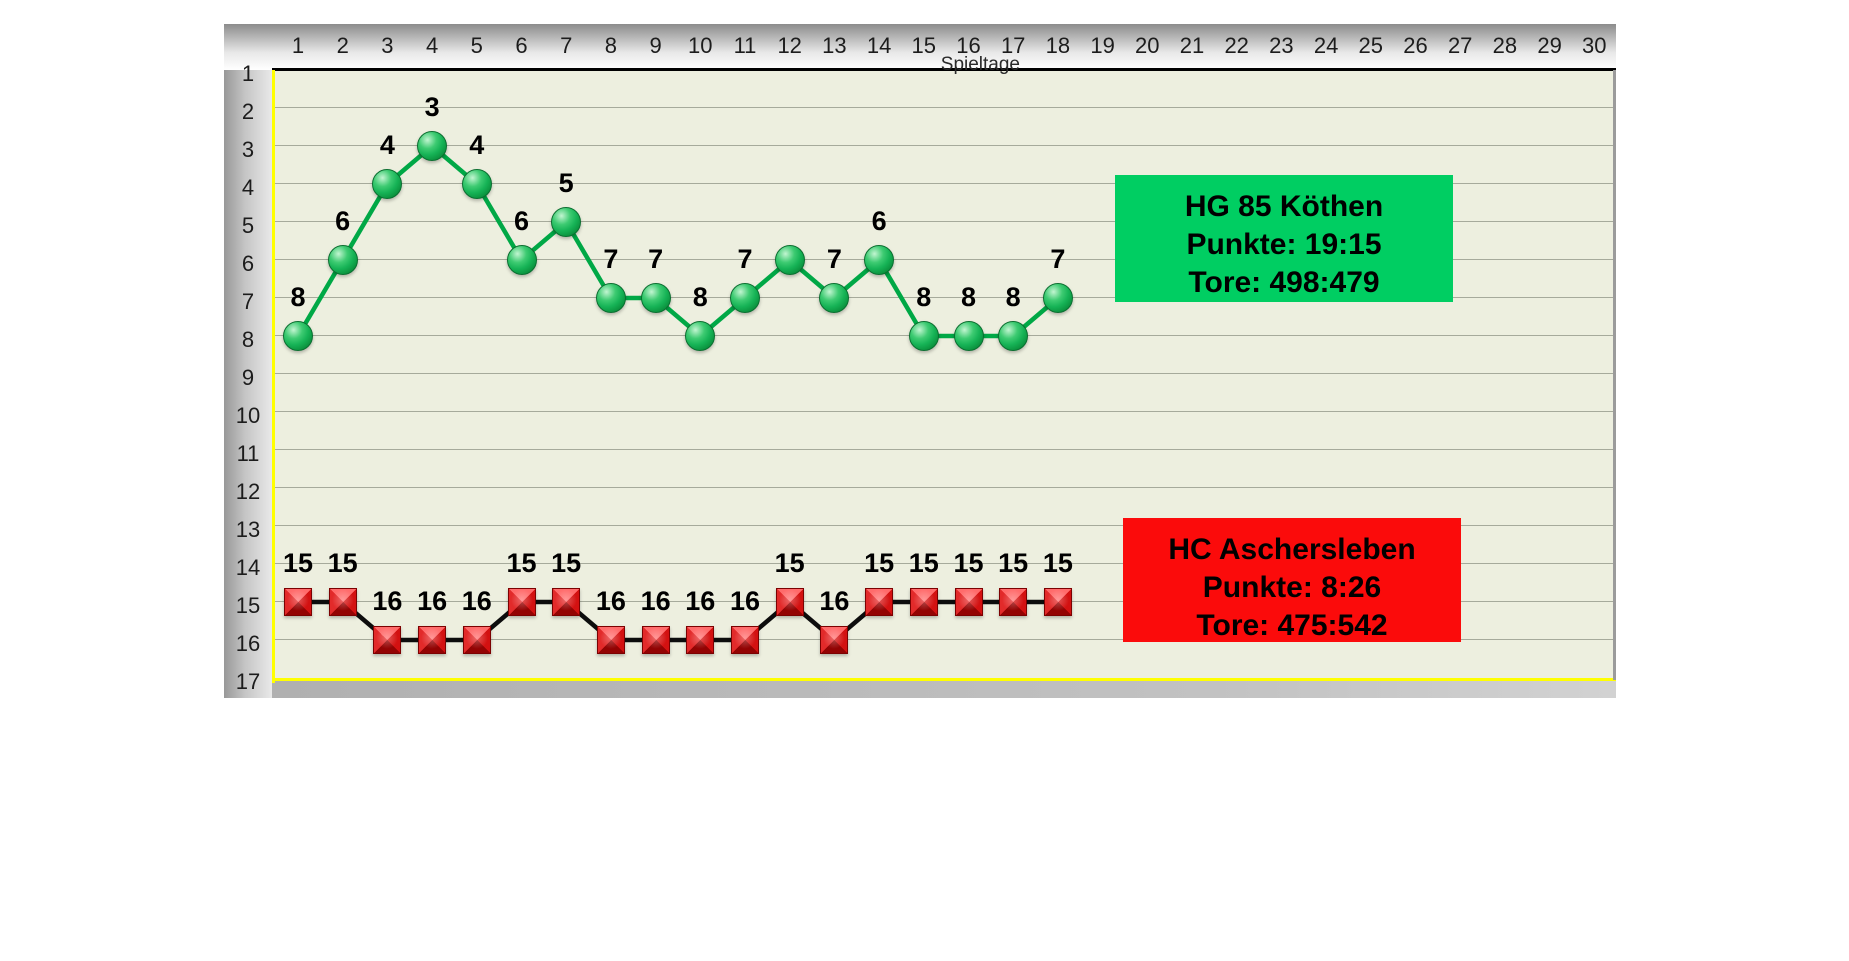 The width and height of the screenshot is (1849, 961). What do you see at coordinates (432, 601) in the screenshot?
I see `data-label-red-day-4: 16` at bounding box center [432, 601].